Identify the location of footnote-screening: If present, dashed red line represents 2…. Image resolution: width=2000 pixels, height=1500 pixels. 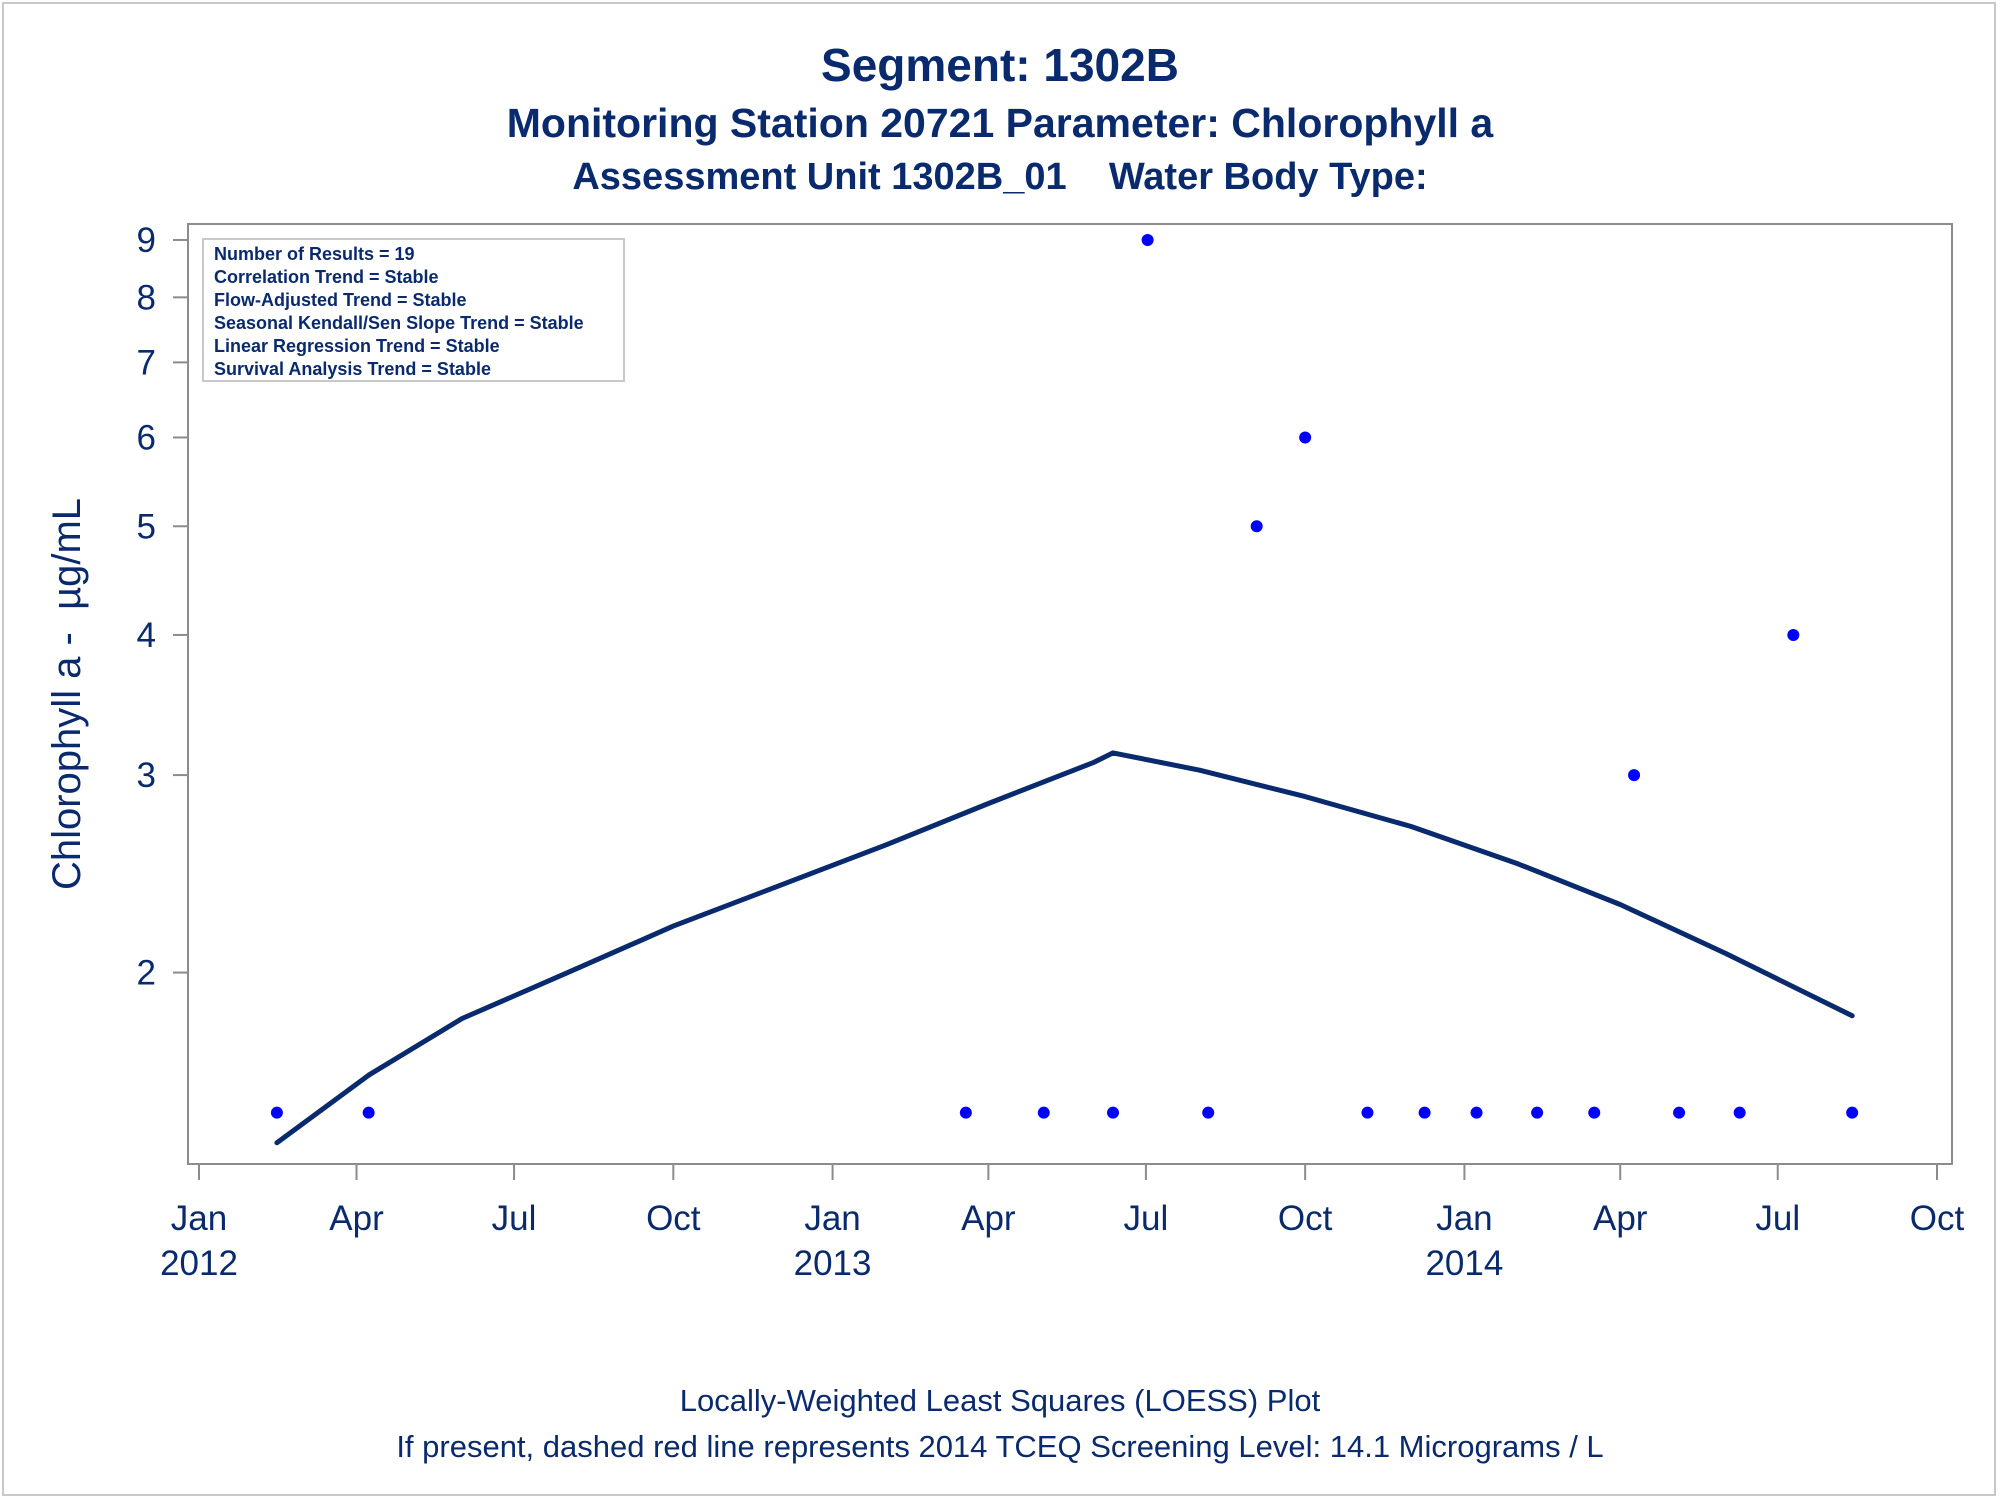
(1000, 1446).